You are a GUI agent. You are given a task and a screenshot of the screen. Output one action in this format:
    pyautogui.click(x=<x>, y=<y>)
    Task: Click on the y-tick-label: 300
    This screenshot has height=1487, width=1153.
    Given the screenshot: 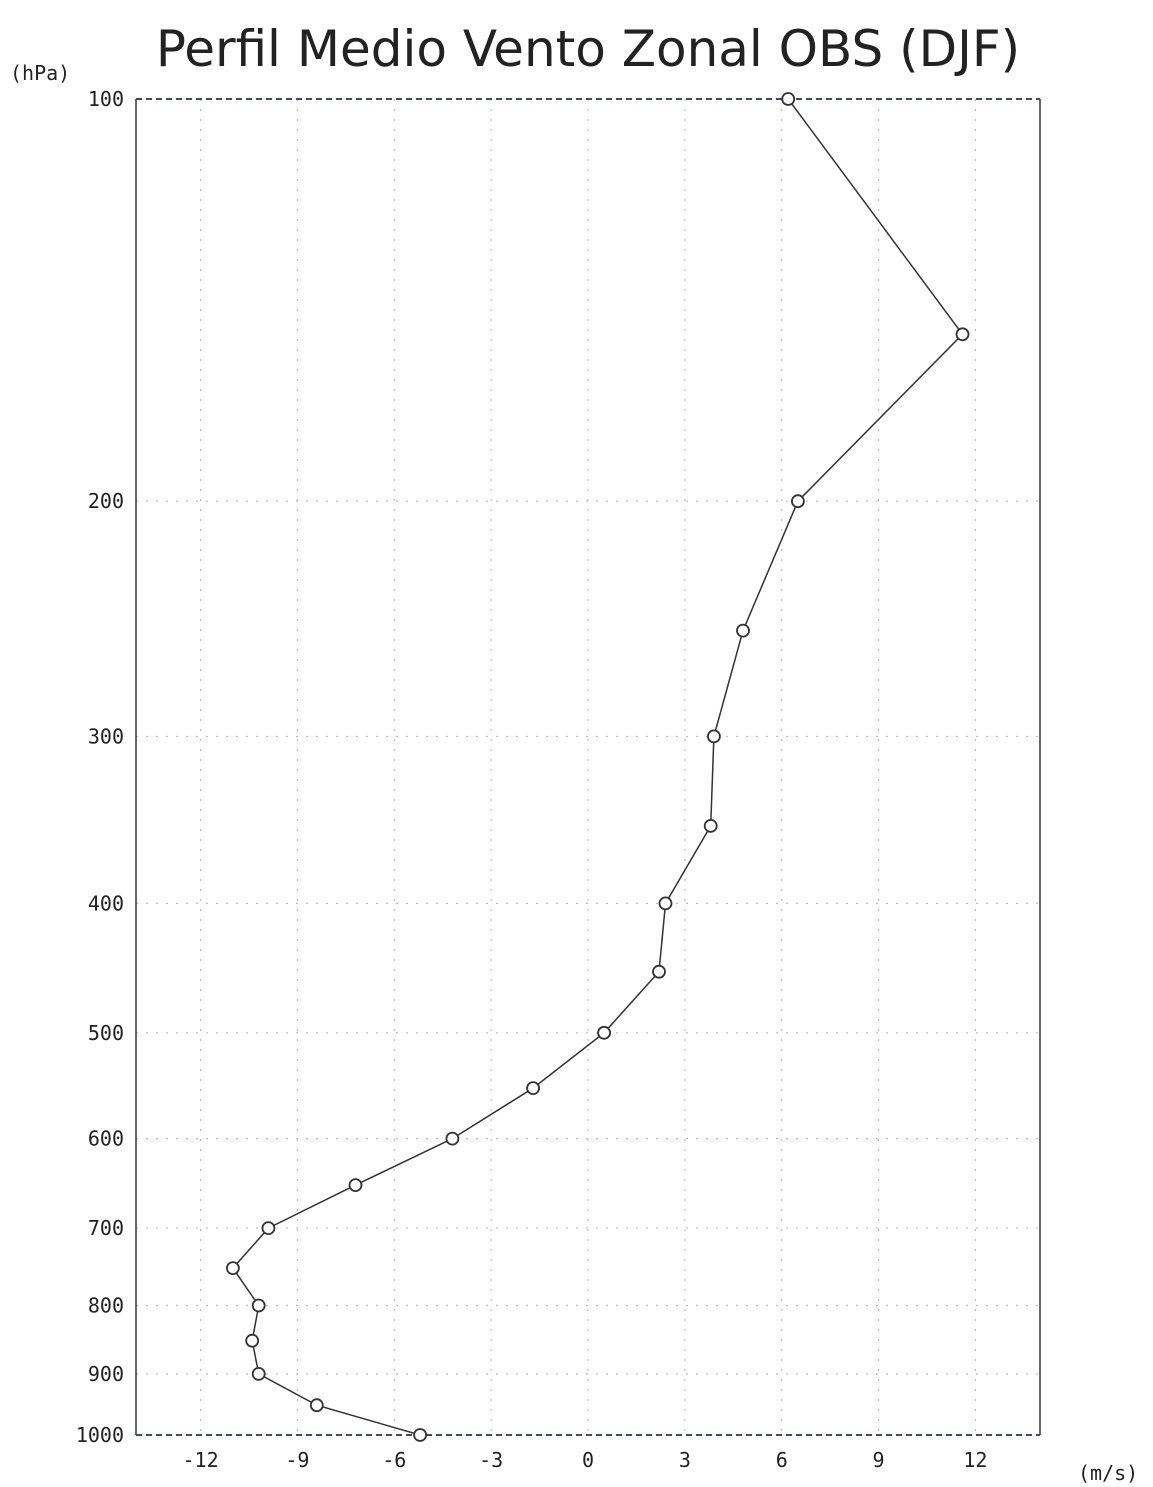 What is the action you would take?
    pyautogui.click(x=106, y=736)
    